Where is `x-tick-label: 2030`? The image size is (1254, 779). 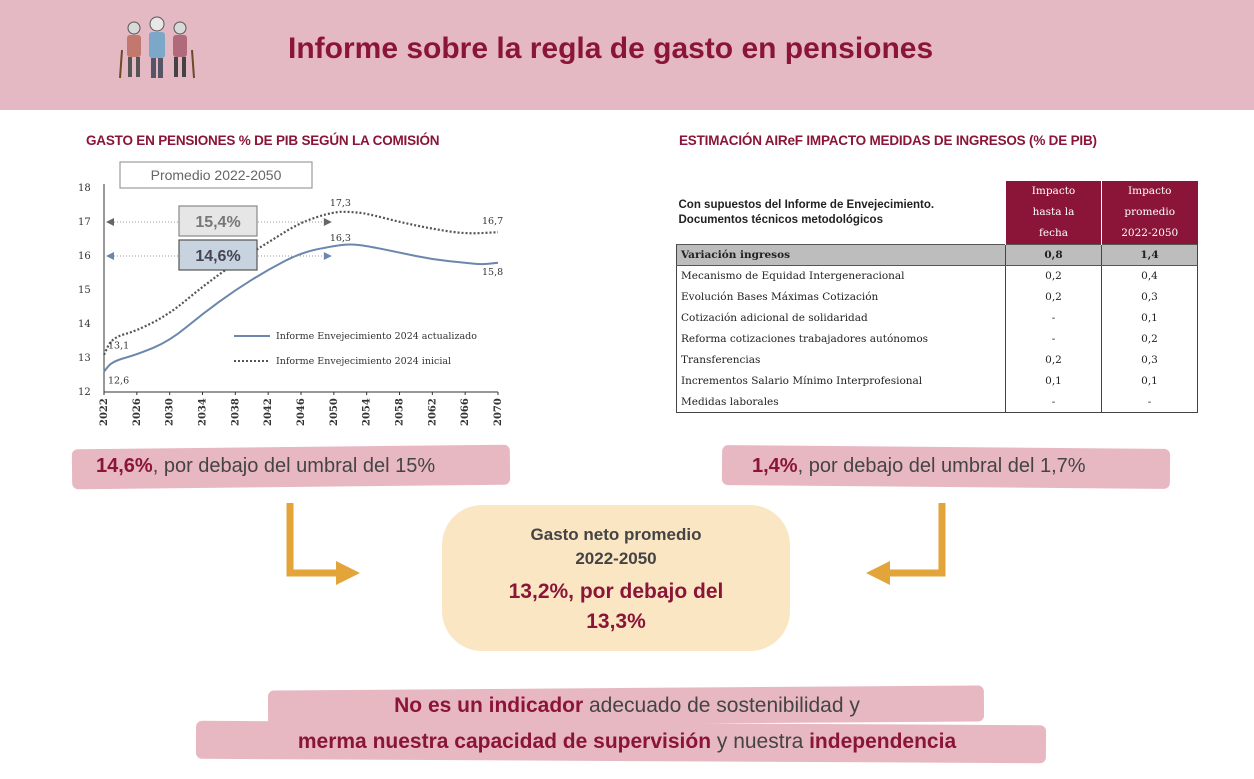
x-tick-label: 2030 is located at coordinates (170, 412).